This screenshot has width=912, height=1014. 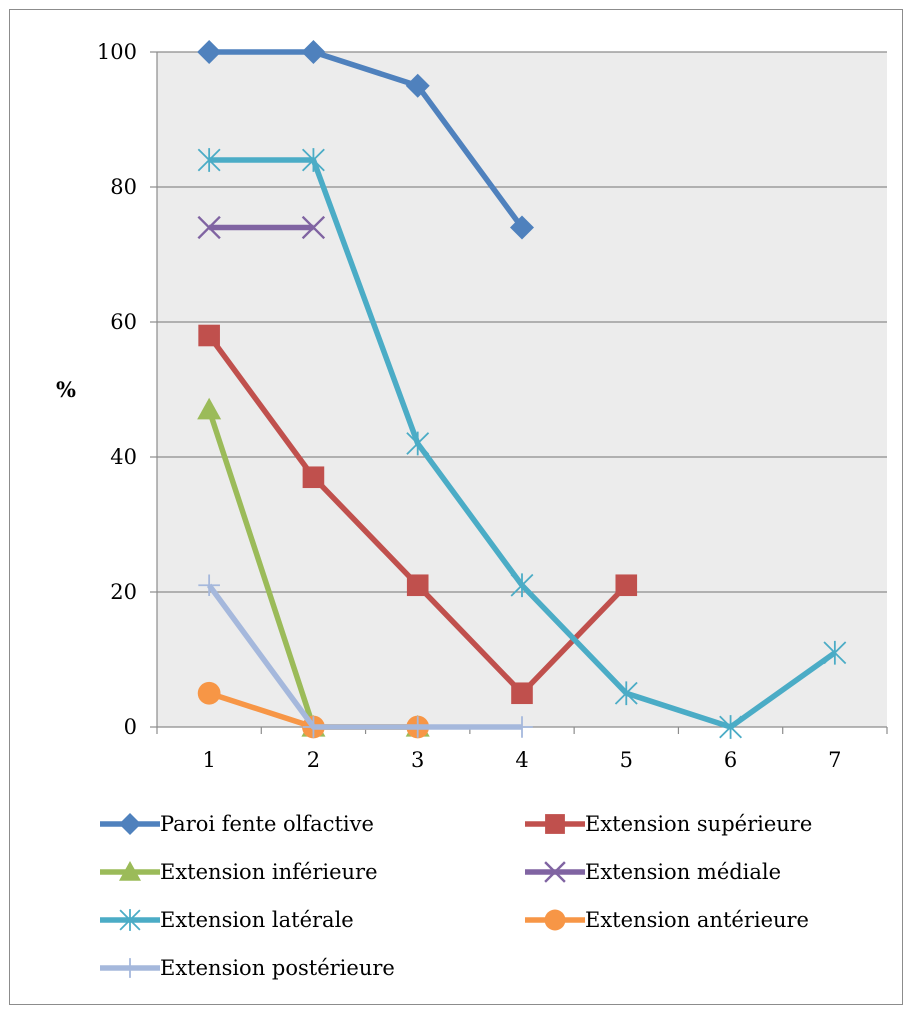 I want to click on legend-item: Extension antérieure, so click(x=667, y=920).